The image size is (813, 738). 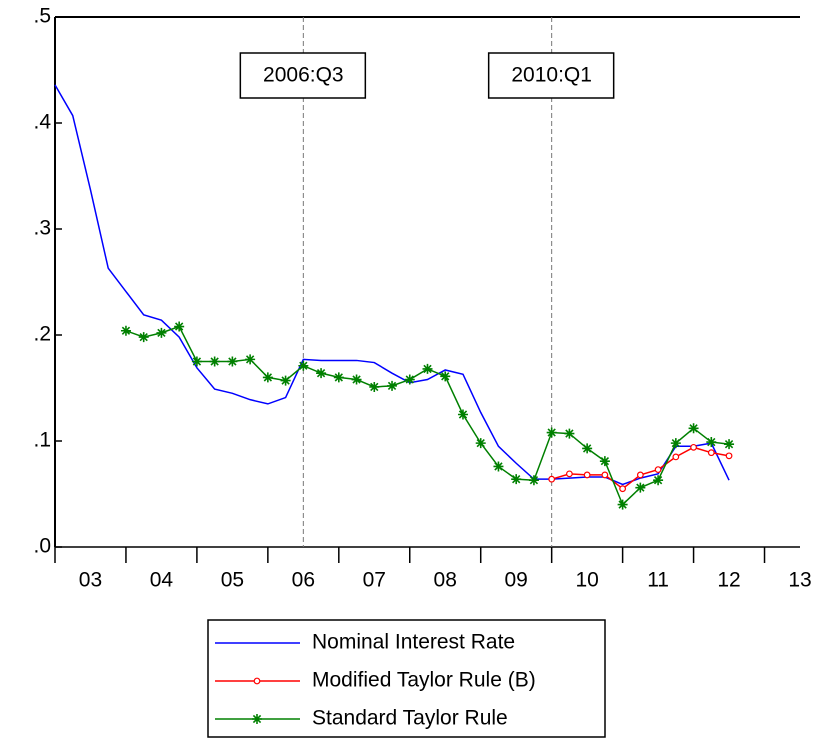 What do you see at coordinates (232, 580) in the screenshot?
I see `x-tick-label: 05` at bounding box center [232, 580].